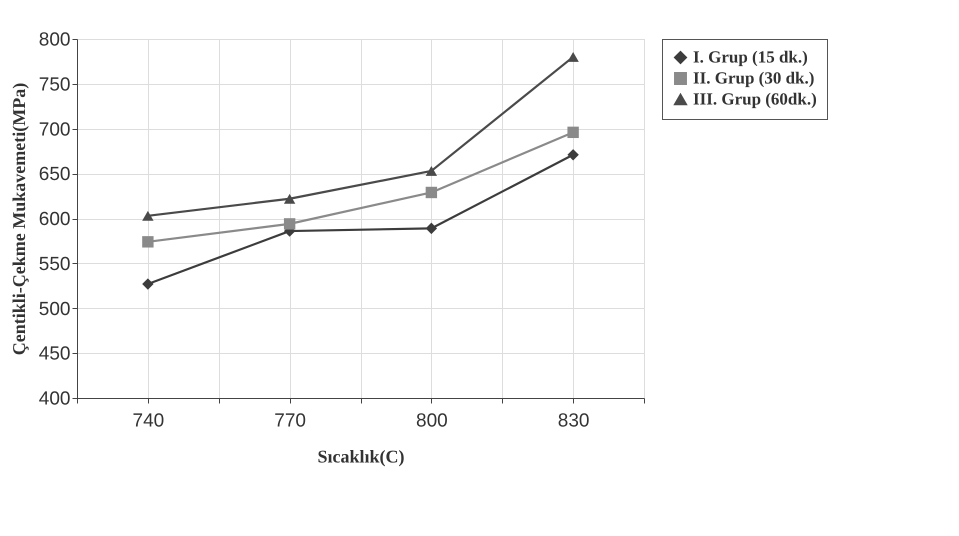 The image size is (959, 536). I want to click on y-tick-label: 700, so click(54, 129).